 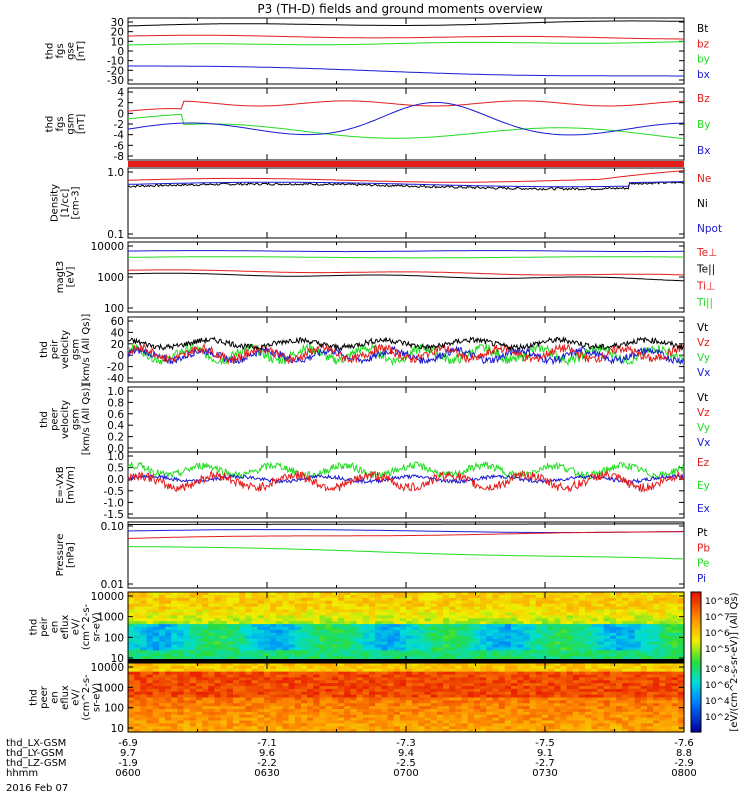 I want to click on series-Npot, so click(x=405, y=184).